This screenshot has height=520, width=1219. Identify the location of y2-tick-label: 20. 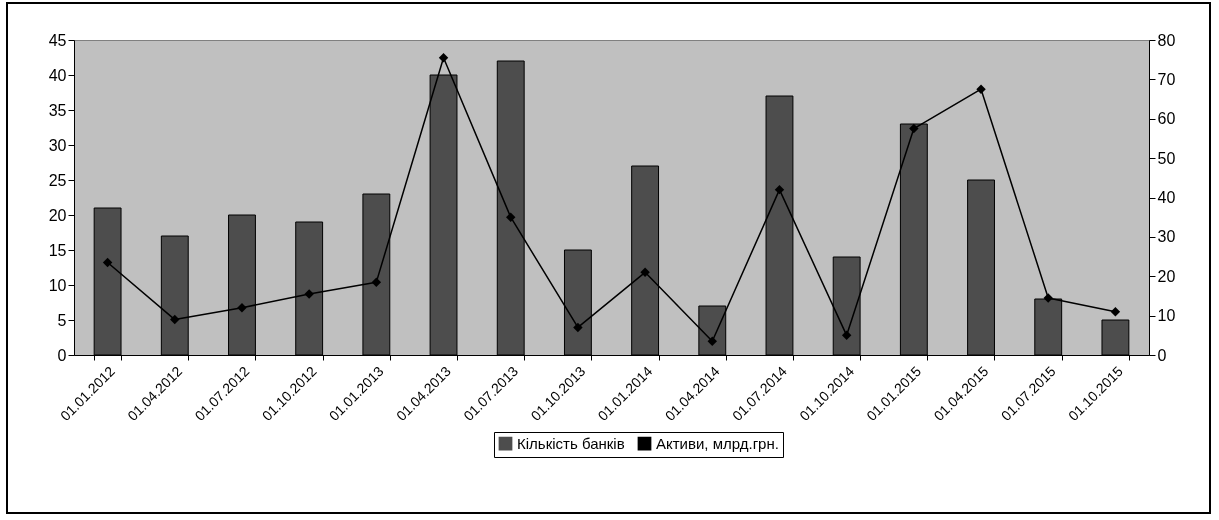
(1166, 276).